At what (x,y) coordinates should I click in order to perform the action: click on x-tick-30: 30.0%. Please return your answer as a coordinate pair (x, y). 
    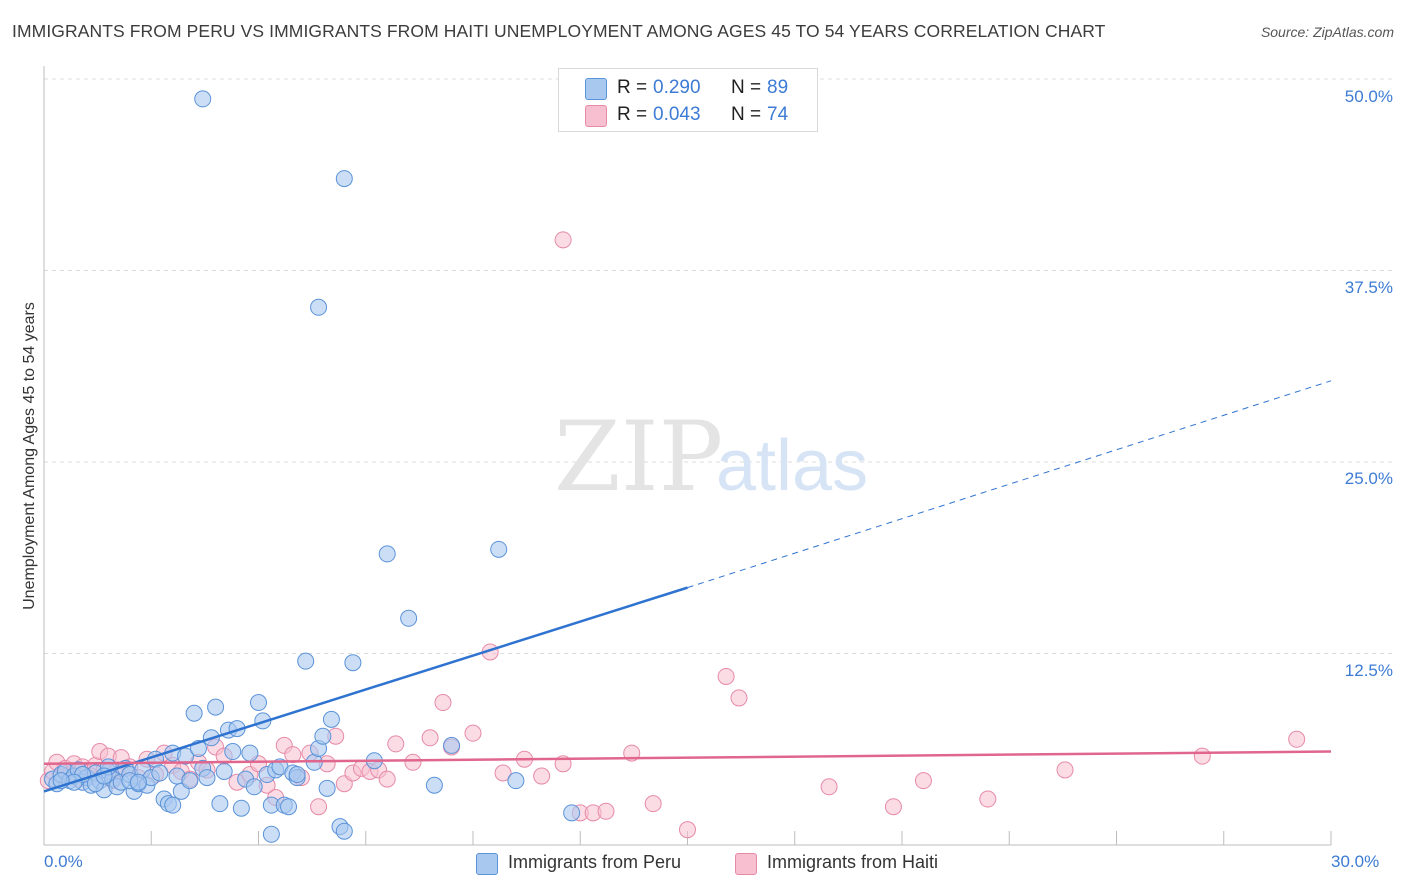
    Looking at the image, I should click on (1355, 861).